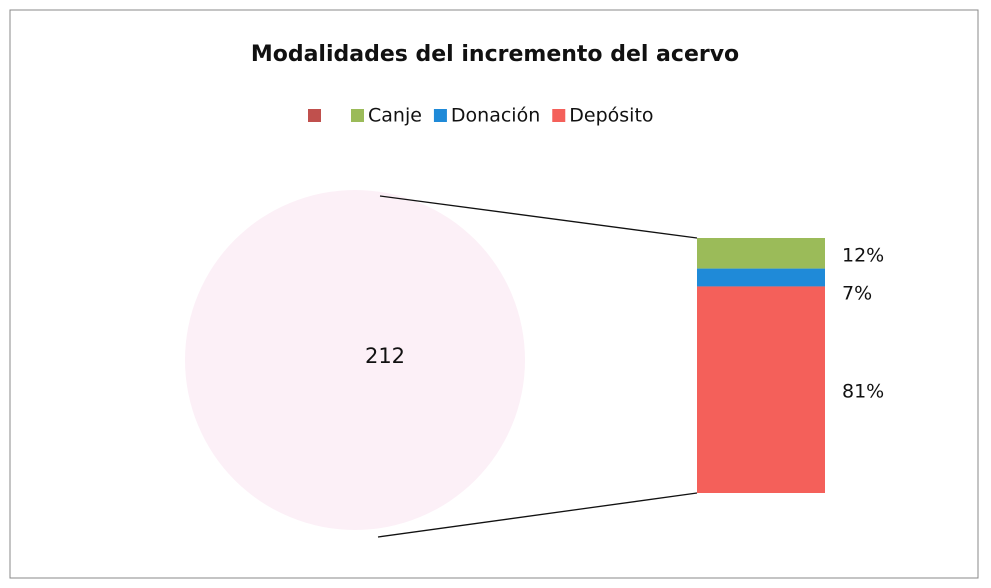 The image size is (991, 588). What do you see at coordinates (395, 116) in the screenshot?
I see `legend-label: Canje` at bounding box center [395, 116].